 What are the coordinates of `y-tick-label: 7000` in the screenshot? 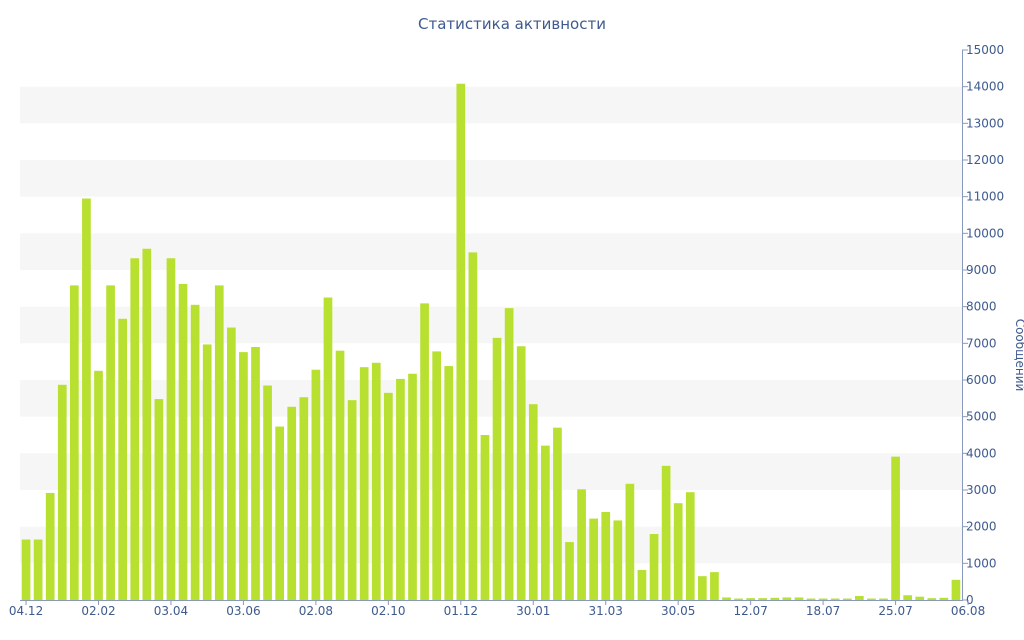 It's located at (981, 343).